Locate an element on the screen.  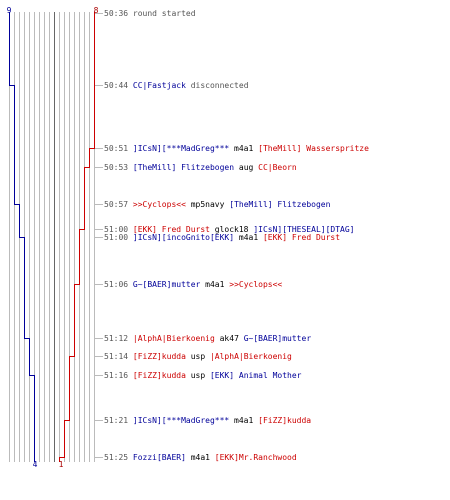
event-time: 51:06 is located at coordinates (118, 284).